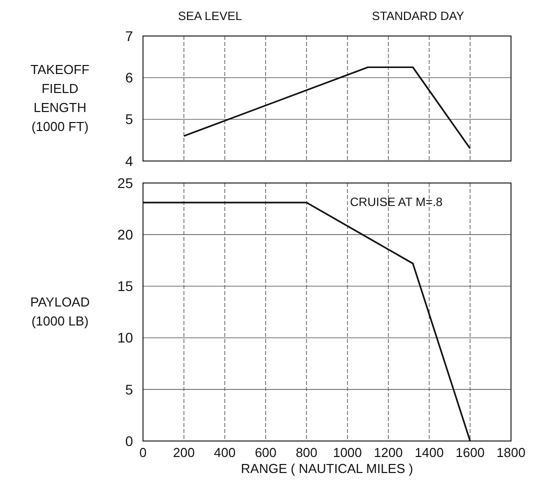  I want to click on x-tick-label: 1200, so click(388, 452).